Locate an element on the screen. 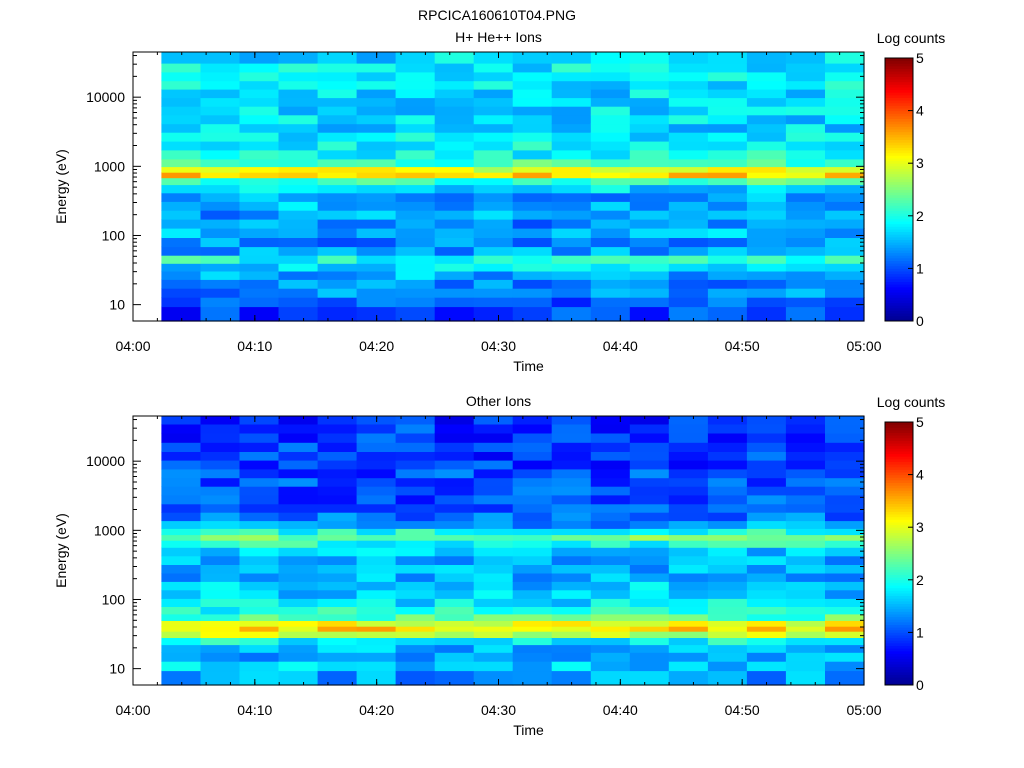  y-tick-label: 100 is located at coordinates (114, 235).